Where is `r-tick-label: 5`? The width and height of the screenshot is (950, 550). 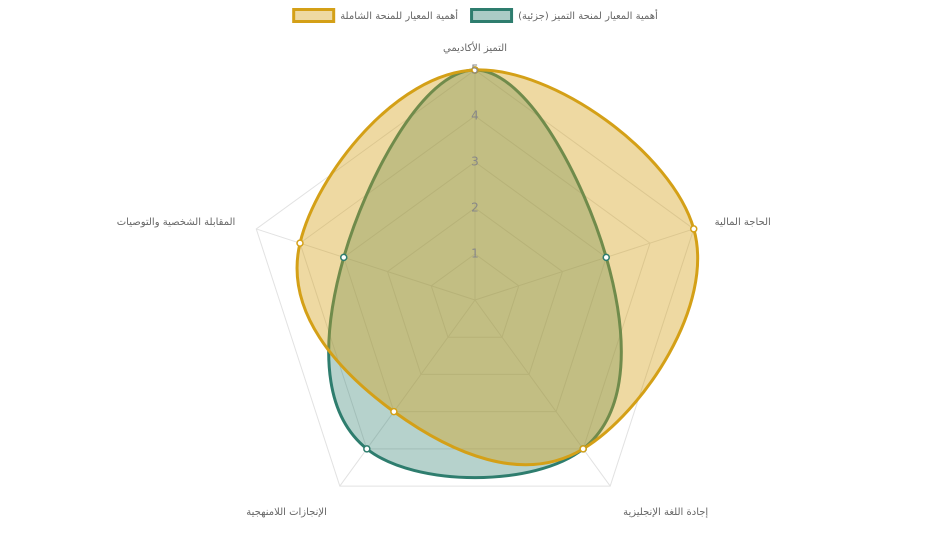
r-tick-label: 5 is located at coordinates (475, 70).